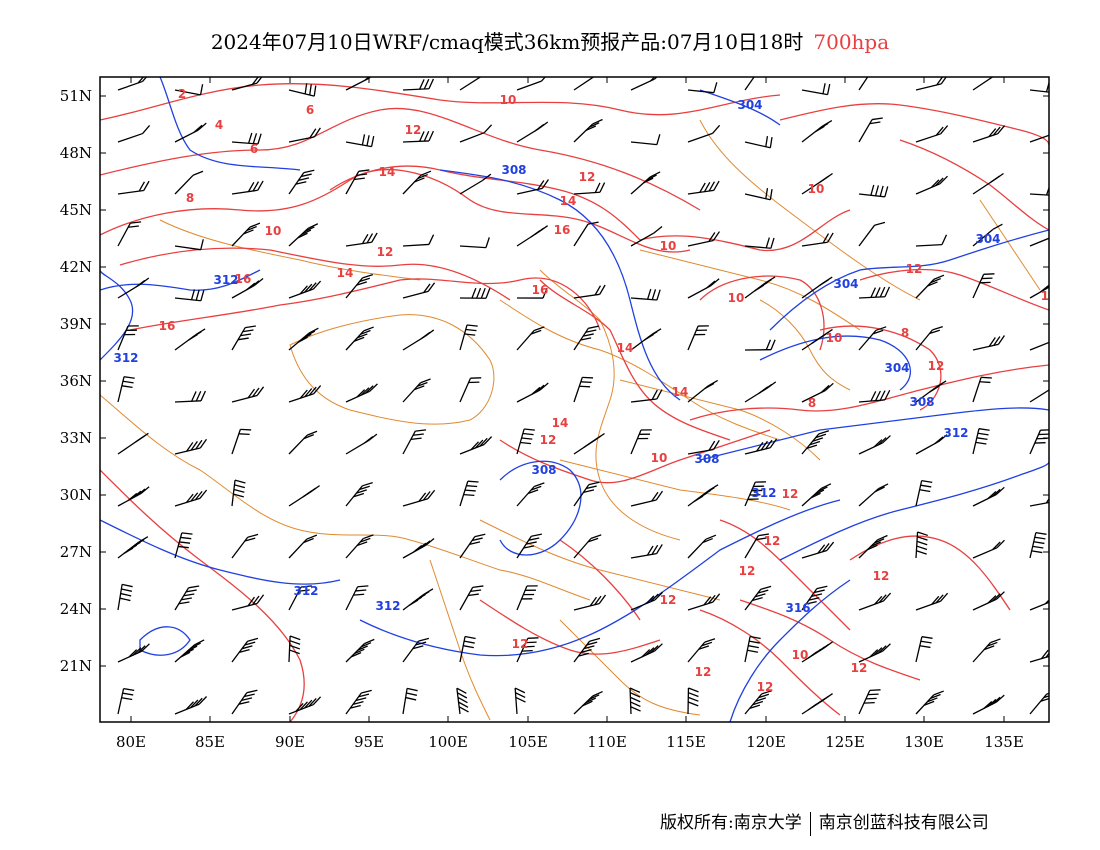 The image size is (1100, 850). Describe the element at coordinates (448, 742) in the screenshot. I see `lon-tick-label: 100E` at that location.